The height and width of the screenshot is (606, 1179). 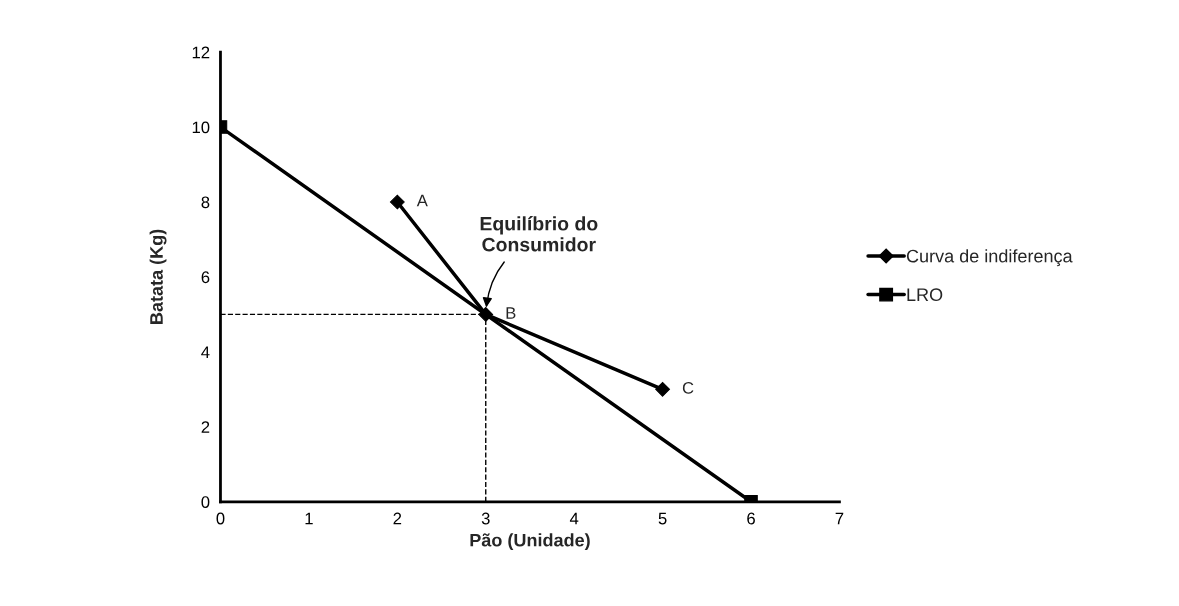 I want to click on y-tick-label: 4, so click(x=205, y=352).